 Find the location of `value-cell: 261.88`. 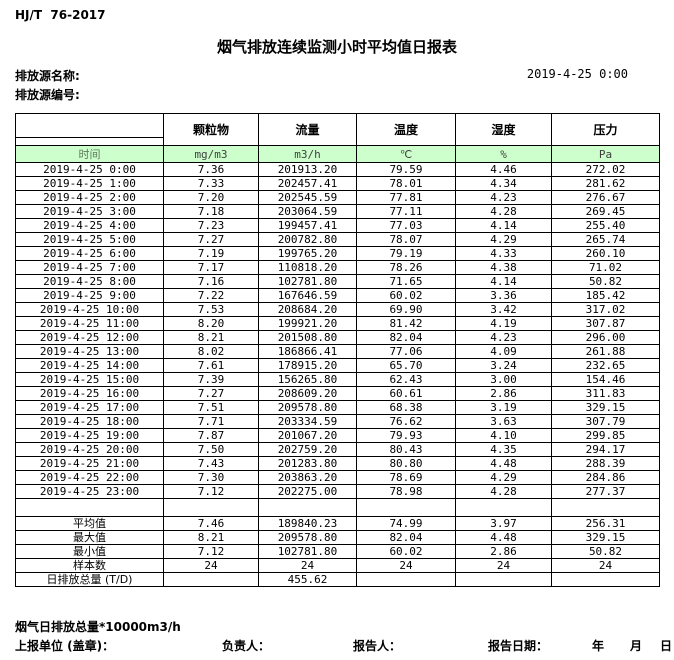

value-cell: 261.88 is located at coordinates (605, 351).